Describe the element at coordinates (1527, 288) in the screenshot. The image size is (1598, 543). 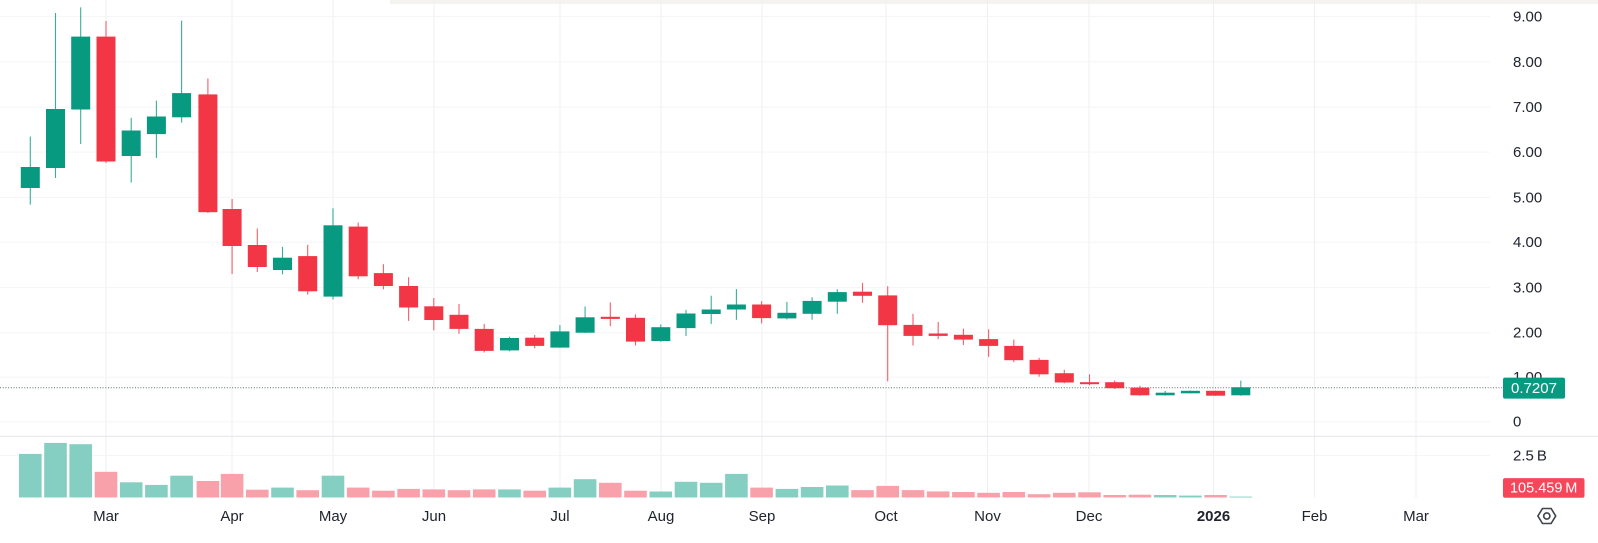
I see `svg-text: 3.00` at that location.